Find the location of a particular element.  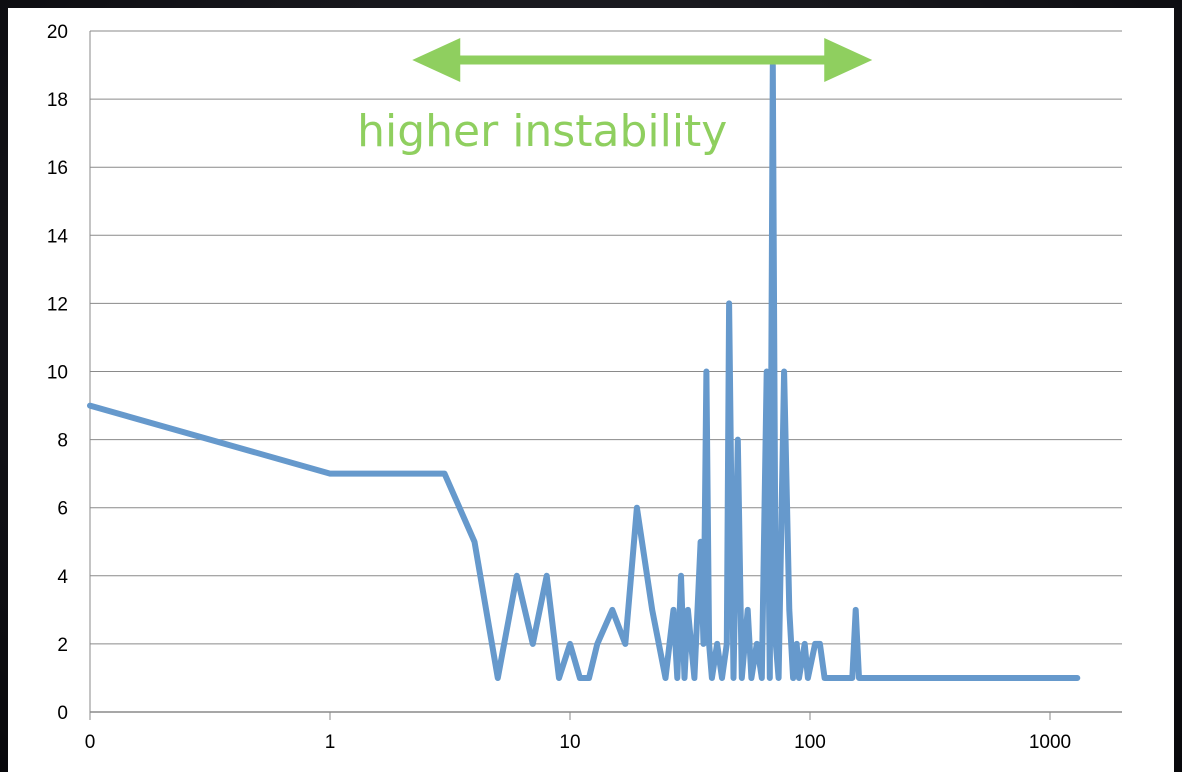

x-tick-label: 1000 is located at coordinates (1050, 742).